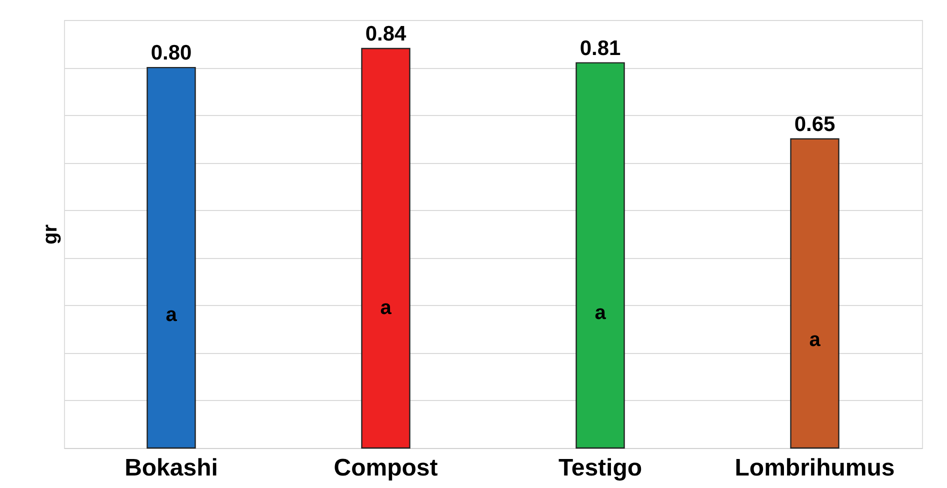  Describe the element at coordinates (386, 34) in the screenshot. I see `data-label: 0.84` at that location.